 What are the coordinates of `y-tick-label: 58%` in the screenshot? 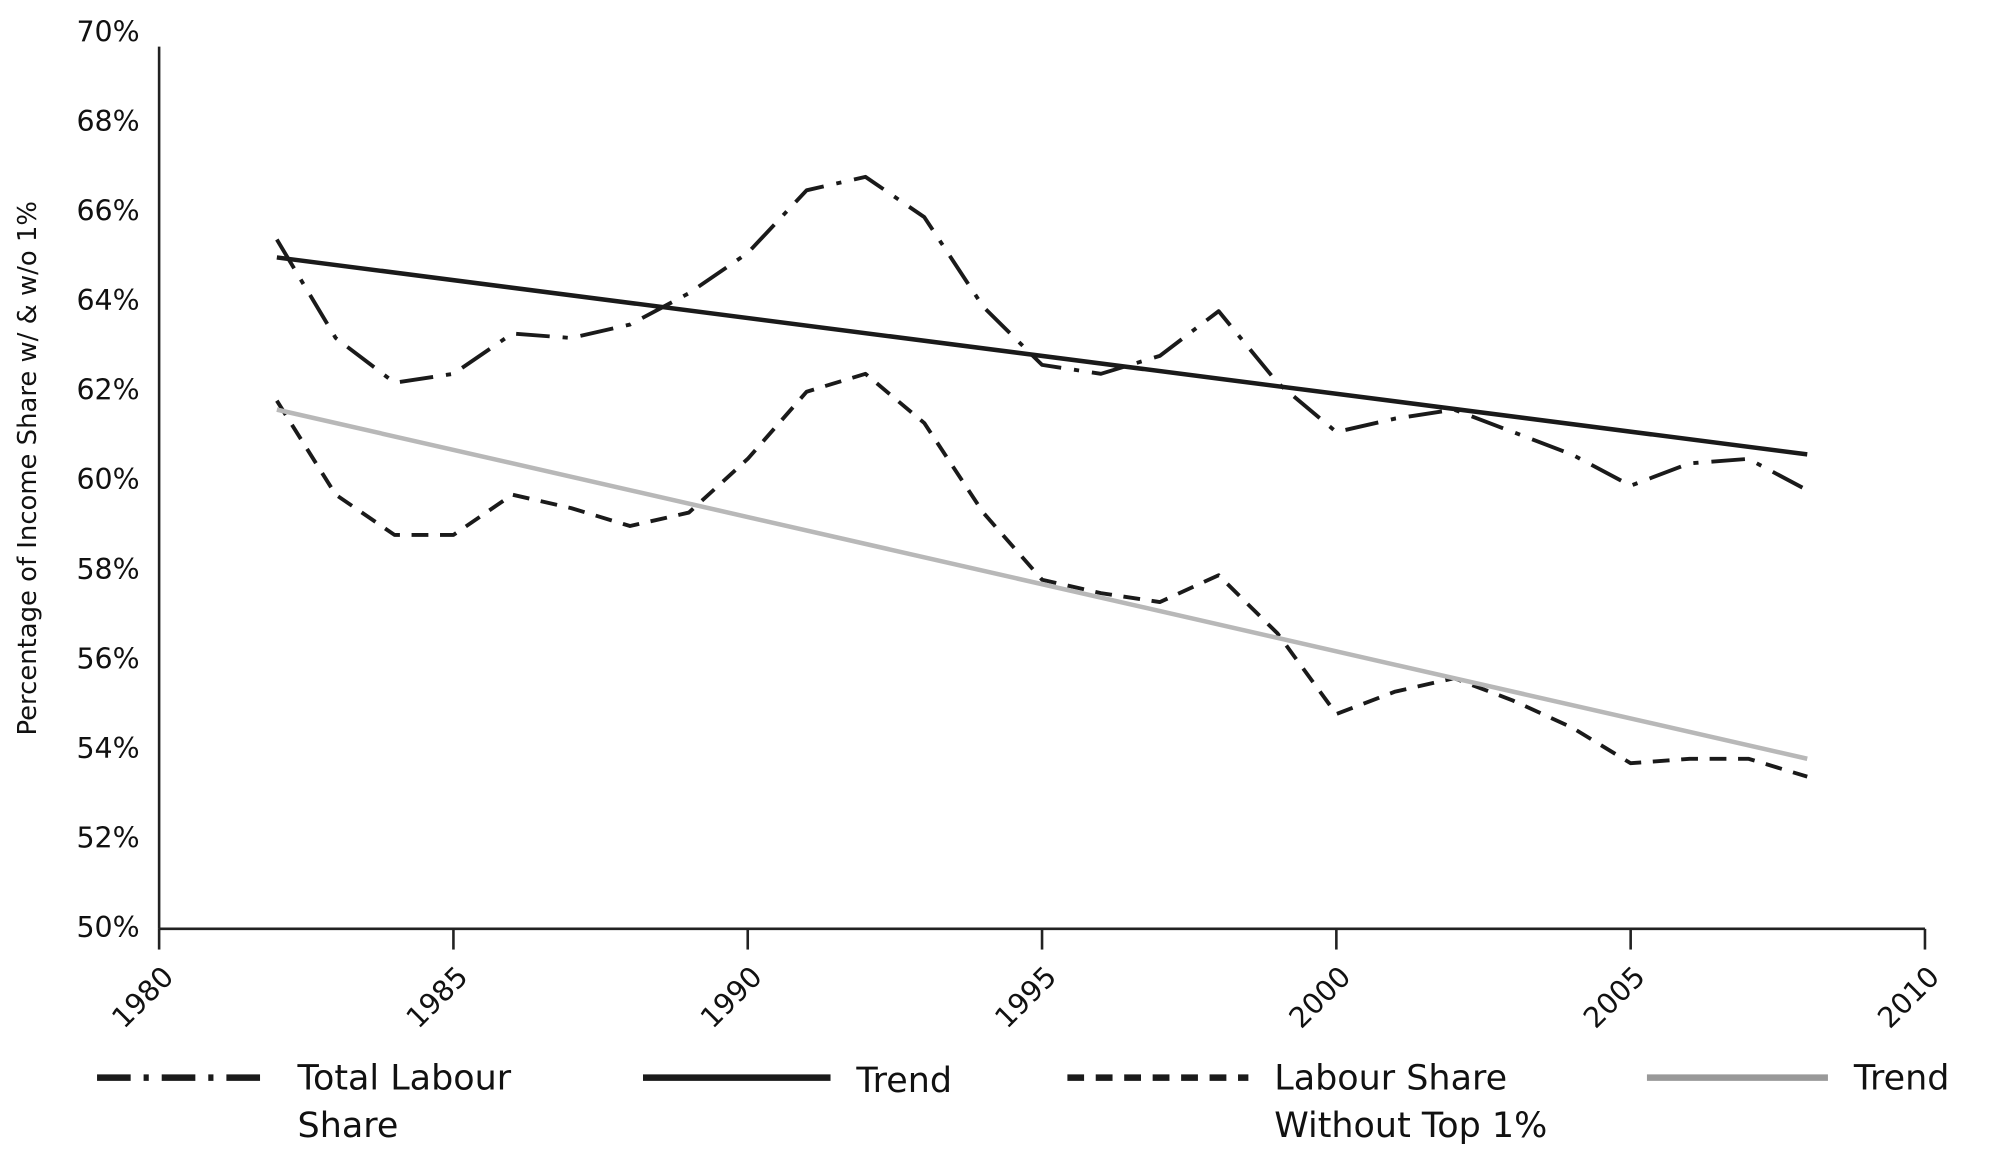 It's located at (107, 569).